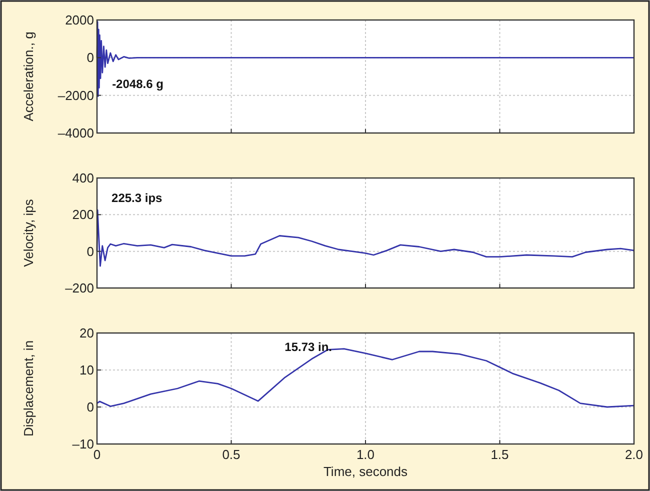  Describe the element at coordinates (83, 214) in the screenshot. I see `y-tick-label: 200` at that location.